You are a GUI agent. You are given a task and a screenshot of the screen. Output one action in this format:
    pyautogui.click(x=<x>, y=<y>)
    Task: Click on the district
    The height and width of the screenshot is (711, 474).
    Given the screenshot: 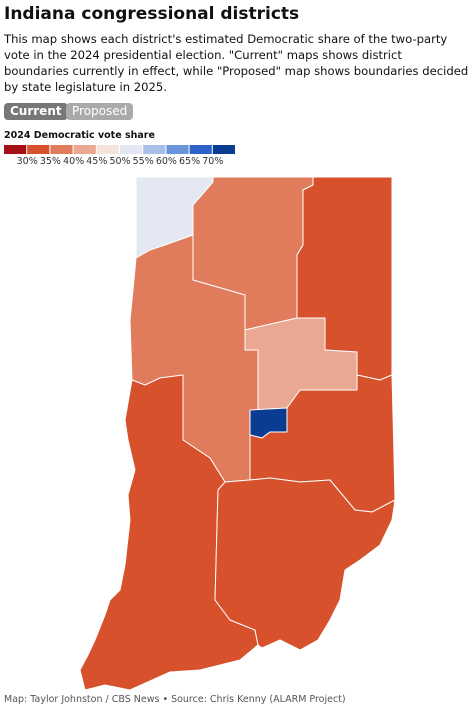 What is the action you would take?
    pyautogui.click(x=305, y=564)
    